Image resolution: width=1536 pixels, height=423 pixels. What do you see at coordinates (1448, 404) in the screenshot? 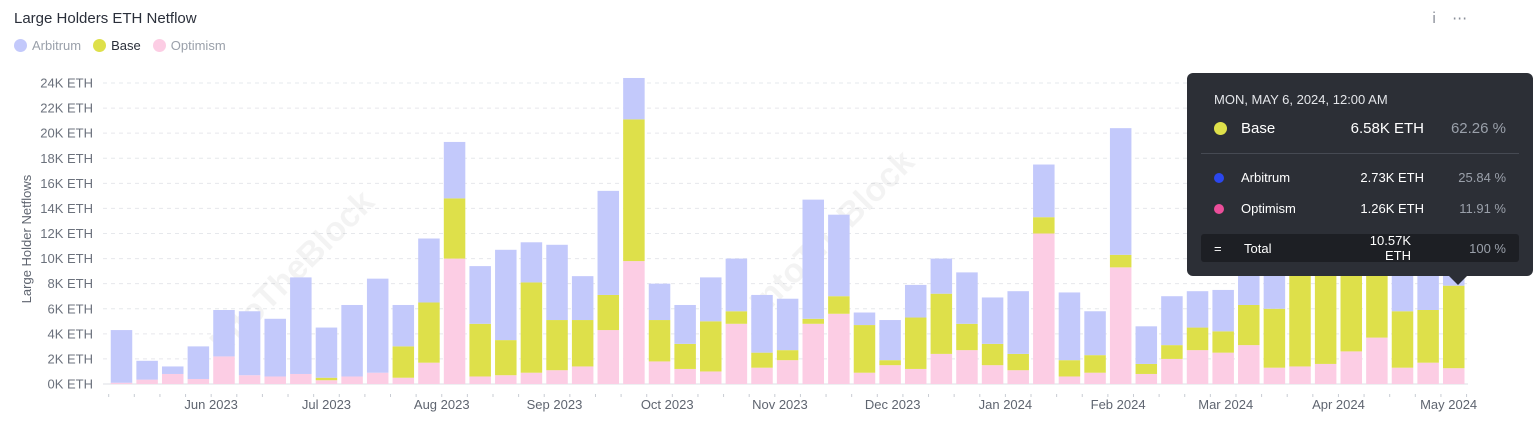
I see `x-tick-label: May 2024` at bounding box center [1448, 404].